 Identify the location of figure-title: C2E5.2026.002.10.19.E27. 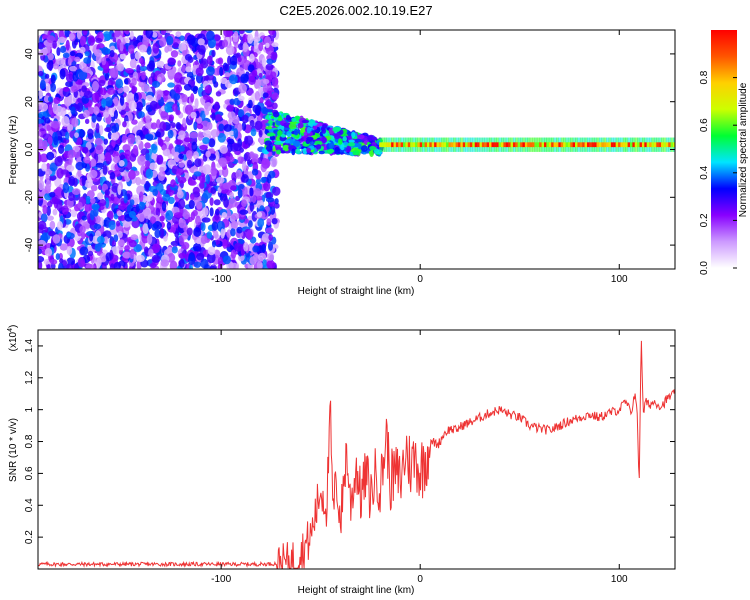
(355, 10).